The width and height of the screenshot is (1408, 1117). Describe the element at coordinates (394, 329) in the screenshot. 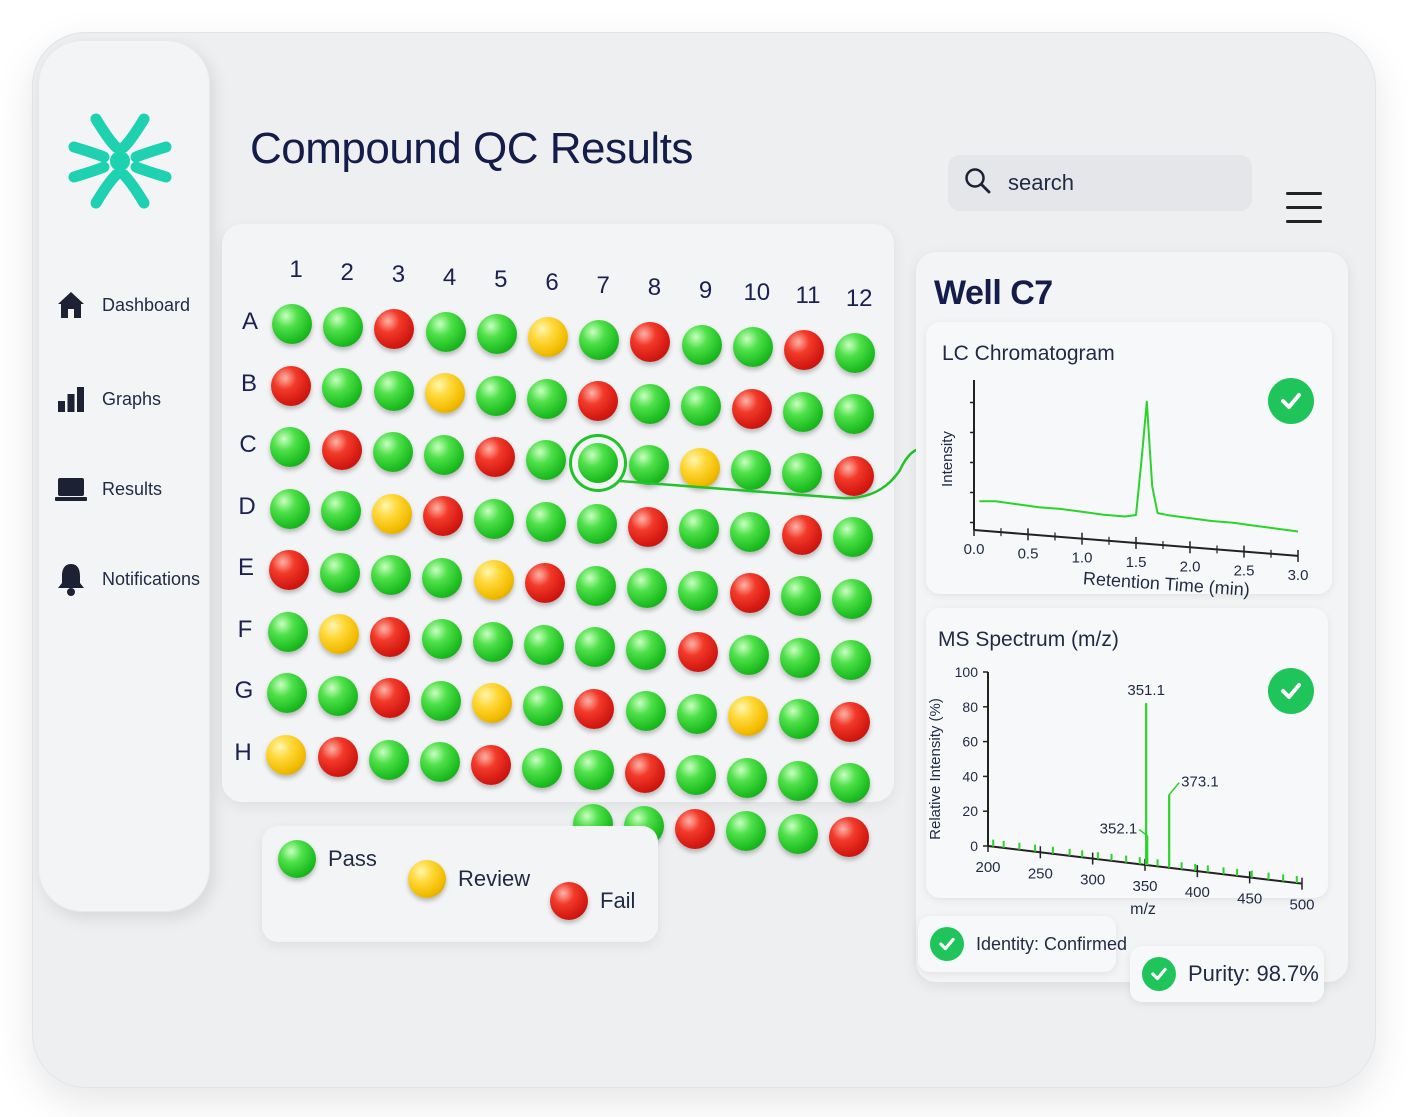

I see `well-A3` at that location.